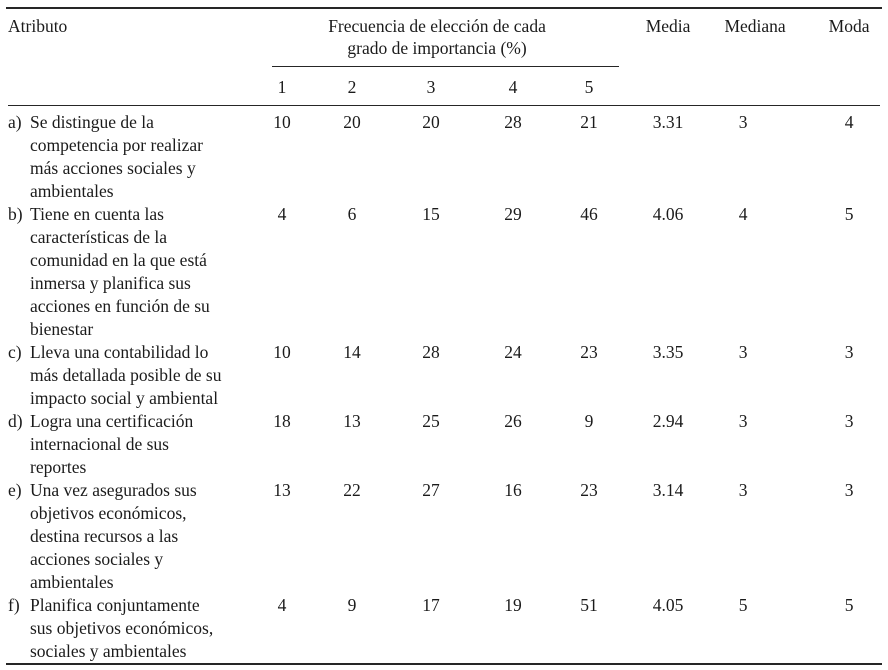 Image resolution: width=888 pixels, height=670 pixels. What do you see at coordinates (743, 214) in the screenshot?
I see `mediana-value: 4` at bounding box center [743, 214].